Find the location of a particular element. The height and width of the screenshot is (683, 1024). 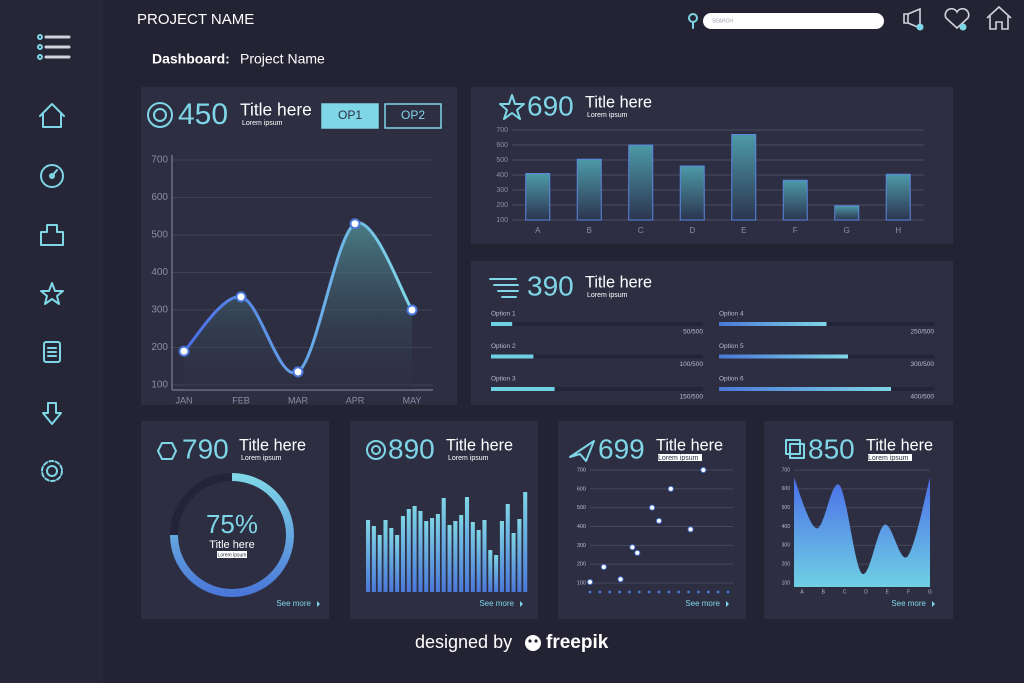

panel is located at coordinates (712, 333).